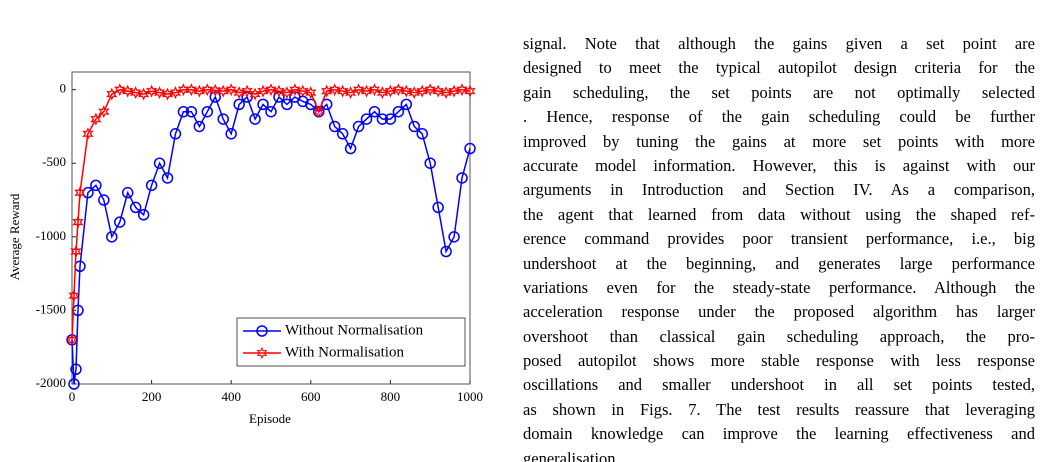 The image size is (1040, 462). What do you see at coordinates (231, 396) in the screenshot?
I see `x-tick-label: 400` at bounding box center [231, 396].